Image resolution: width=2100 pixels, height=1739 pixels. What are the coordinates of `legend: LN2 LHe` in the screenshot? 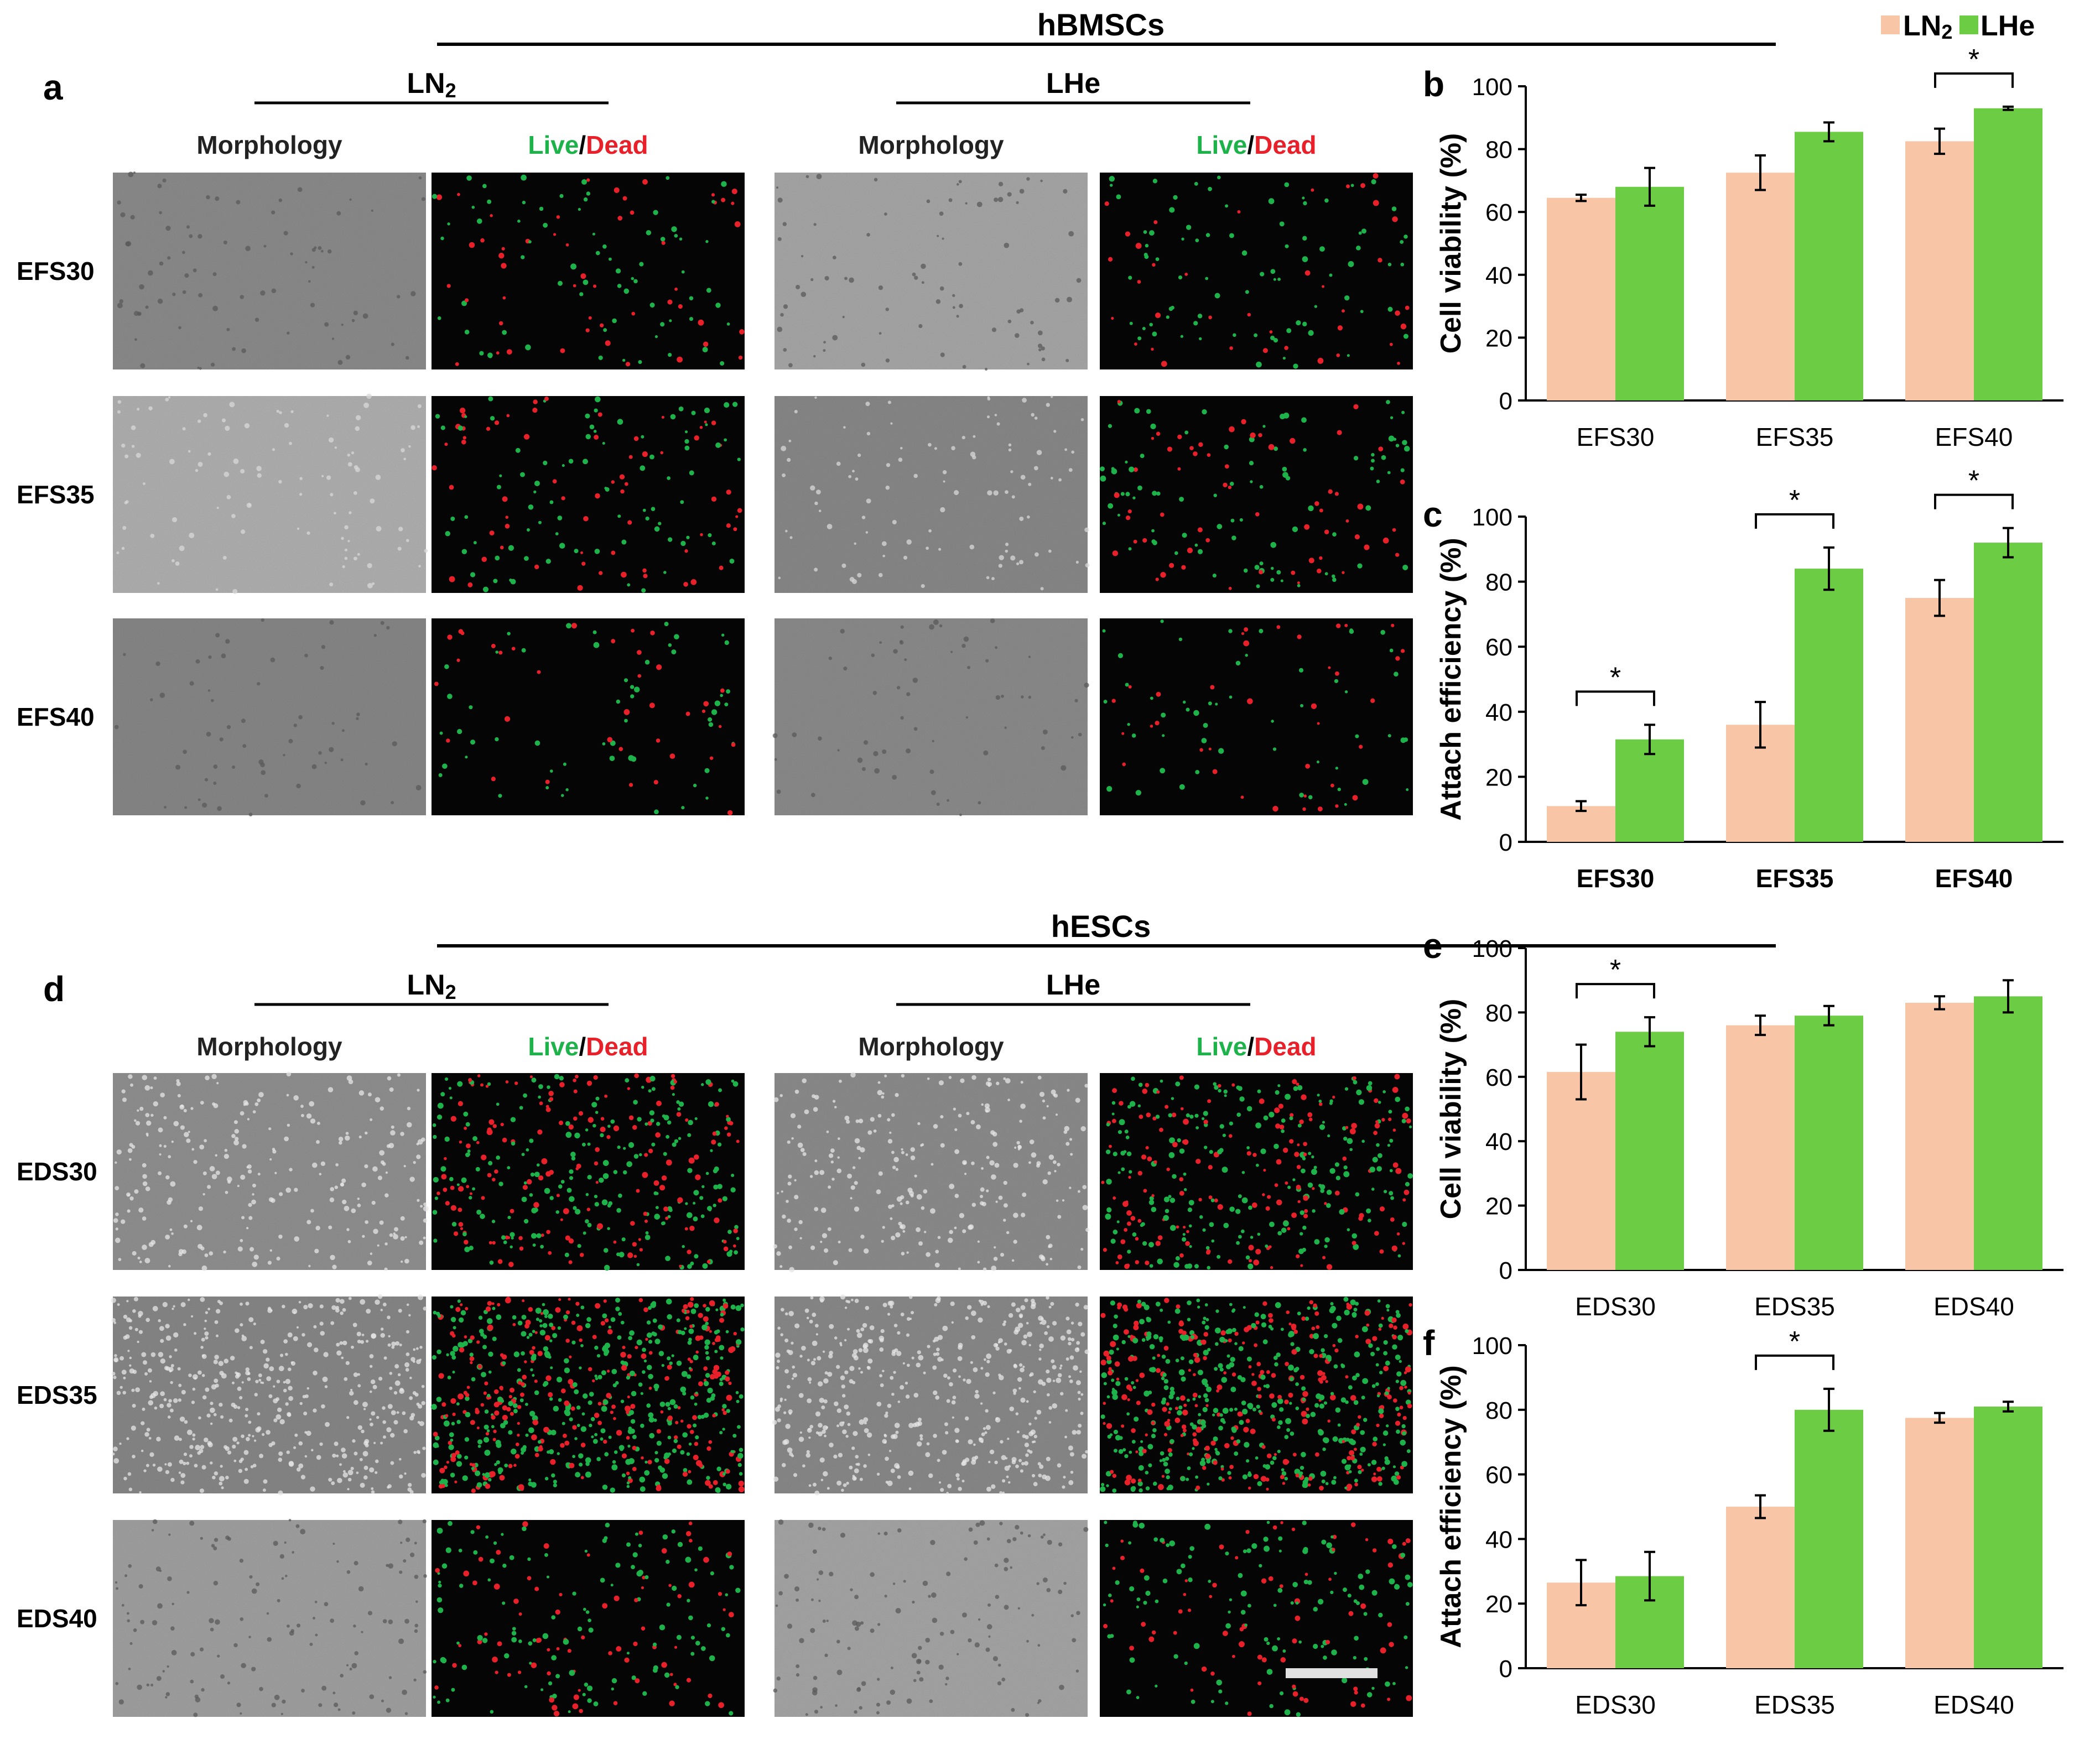 It's located at (1958, 27).